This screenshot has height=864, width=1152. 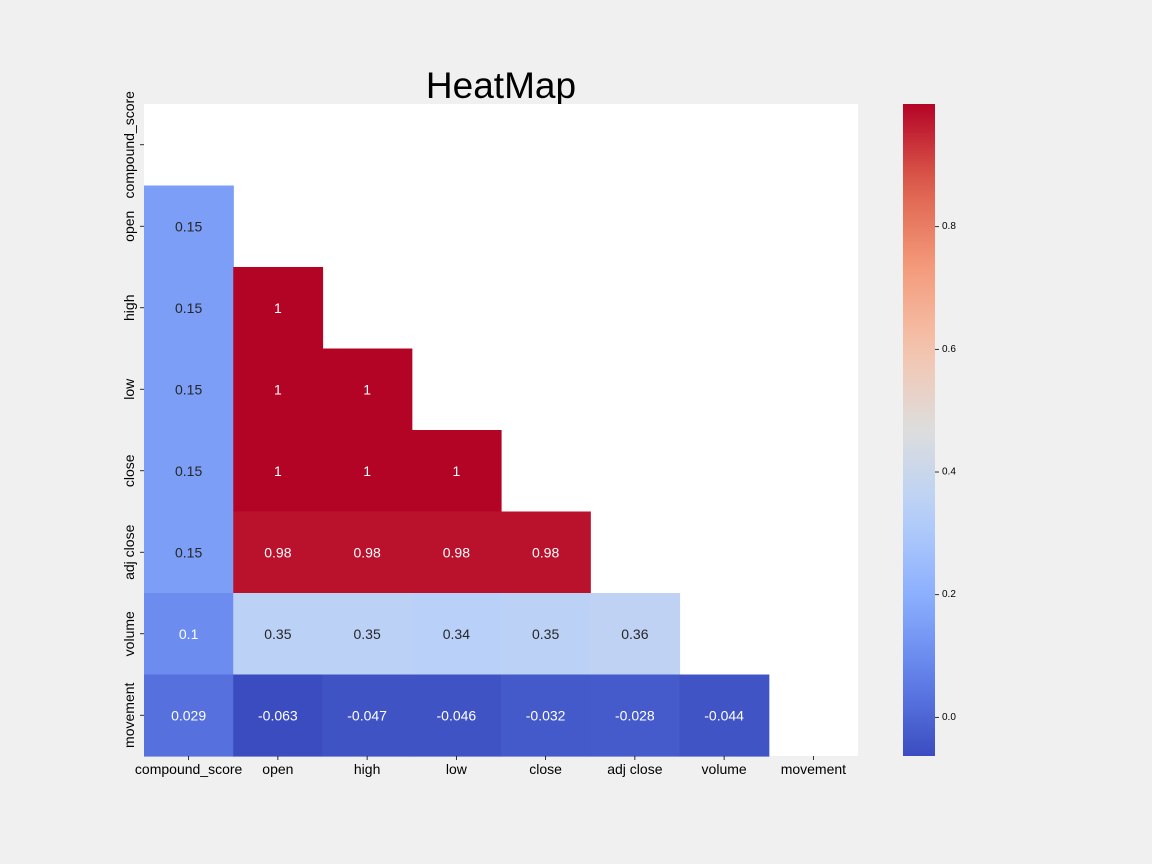 I want to click on heatmap-cell: 0.36, so click(x=635, y=634).